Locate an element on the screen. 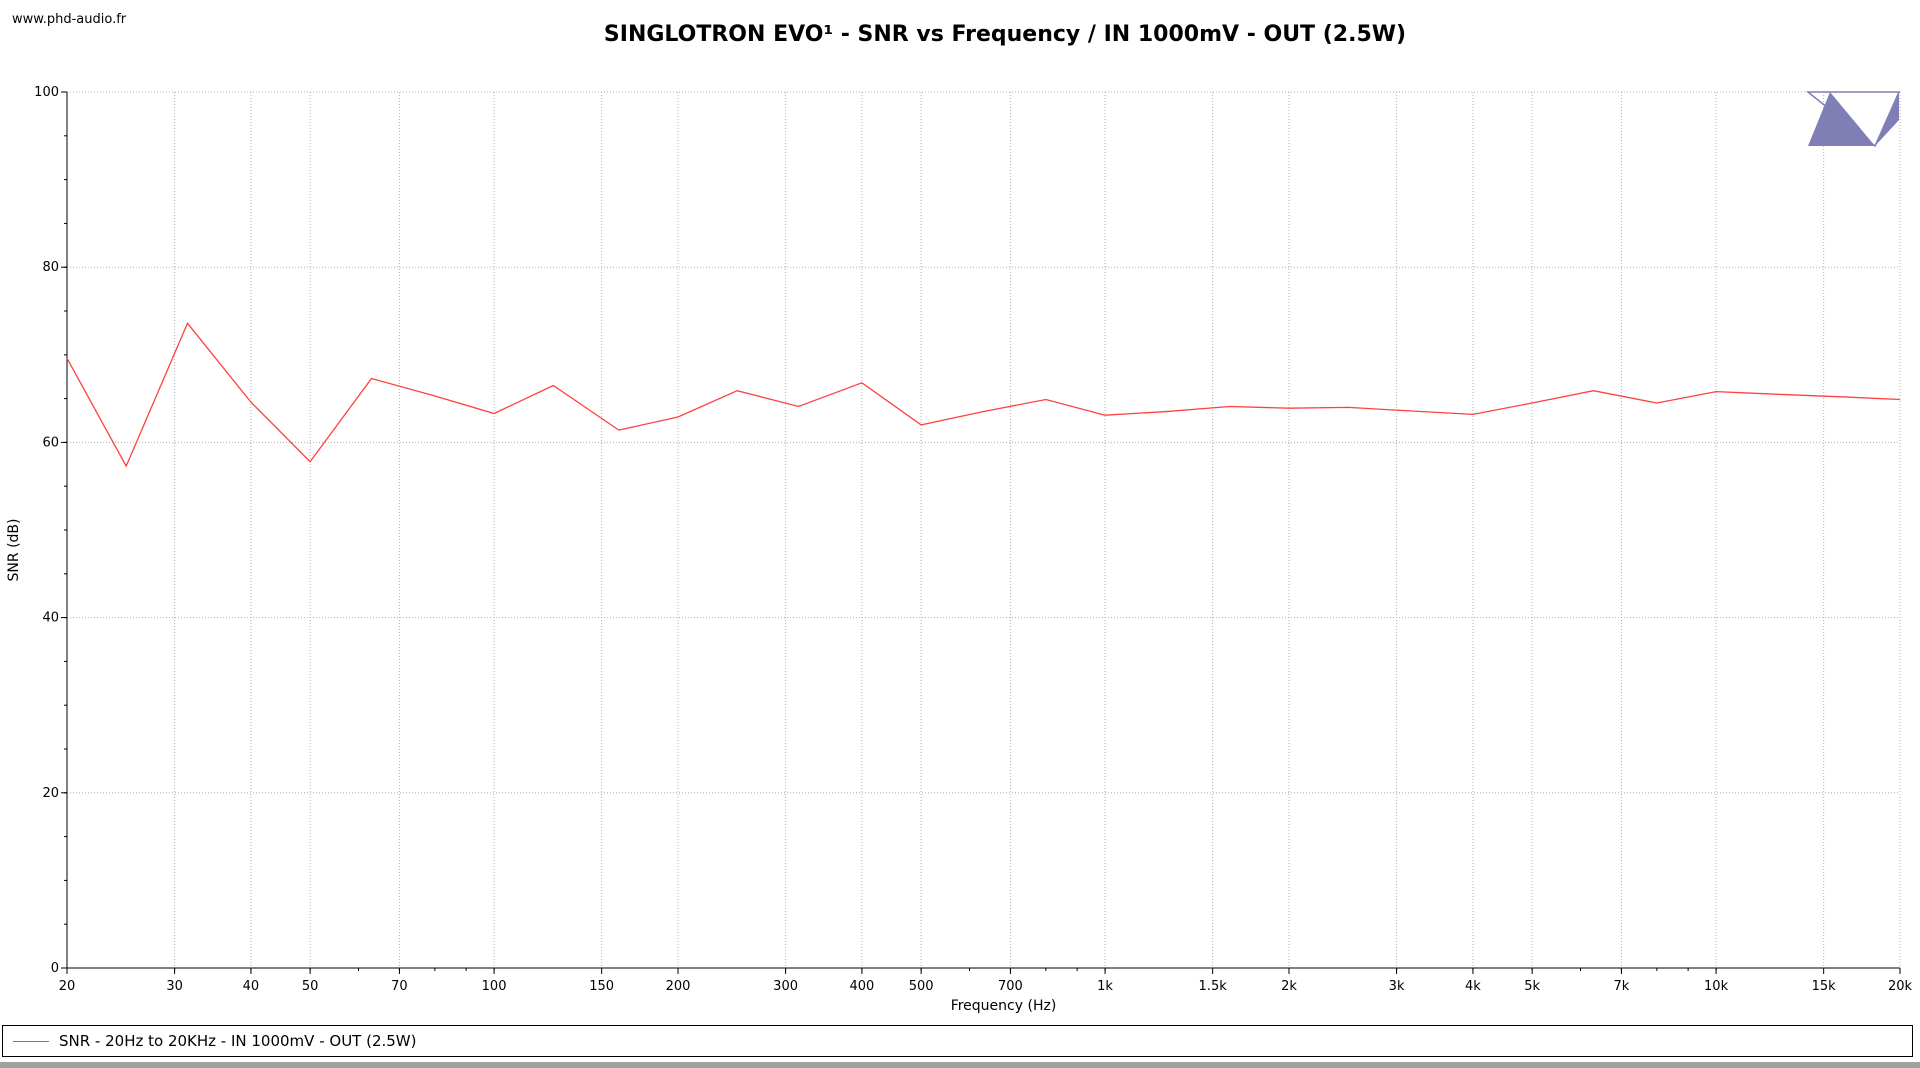  bottom-bar is located at coordinates (960, 1065).